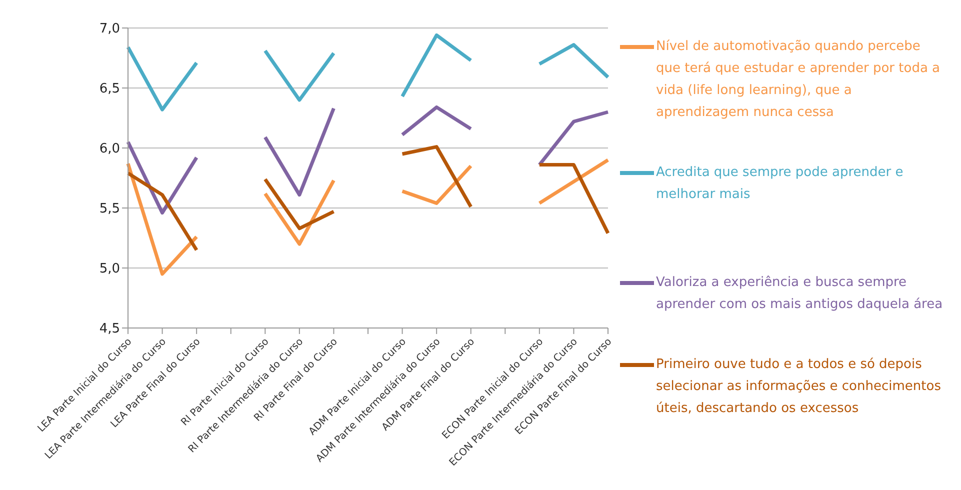 This screenshot has width=961, height=490. I want to click on y-tick-label: 4,5, so click(109, 329).